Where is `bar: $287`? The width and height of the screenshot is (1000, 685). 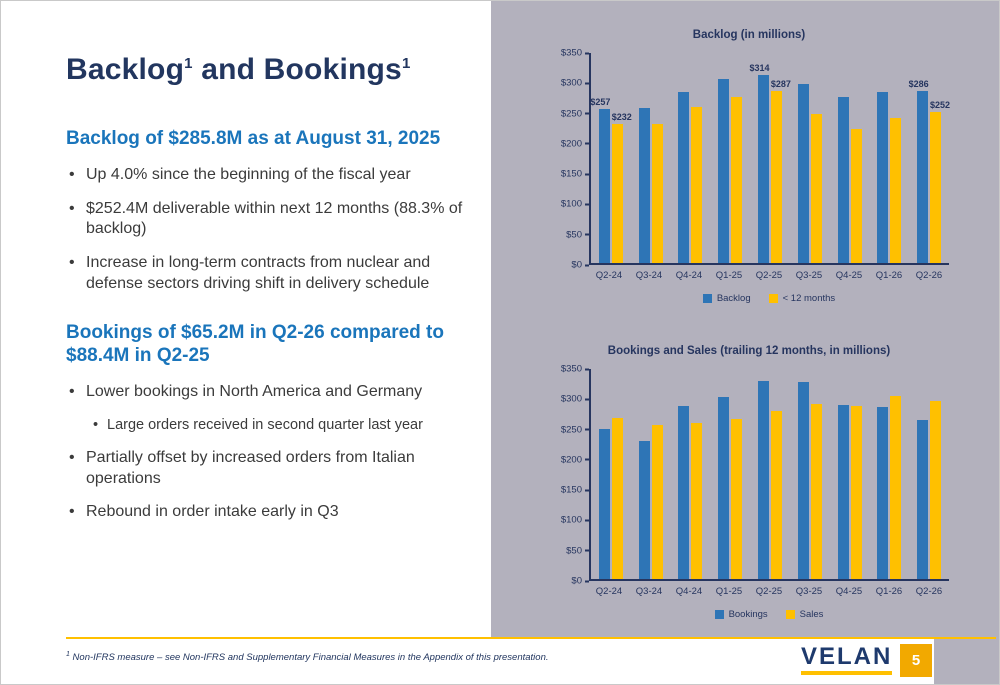
bar: $287 is located at coordinates (781, 171).